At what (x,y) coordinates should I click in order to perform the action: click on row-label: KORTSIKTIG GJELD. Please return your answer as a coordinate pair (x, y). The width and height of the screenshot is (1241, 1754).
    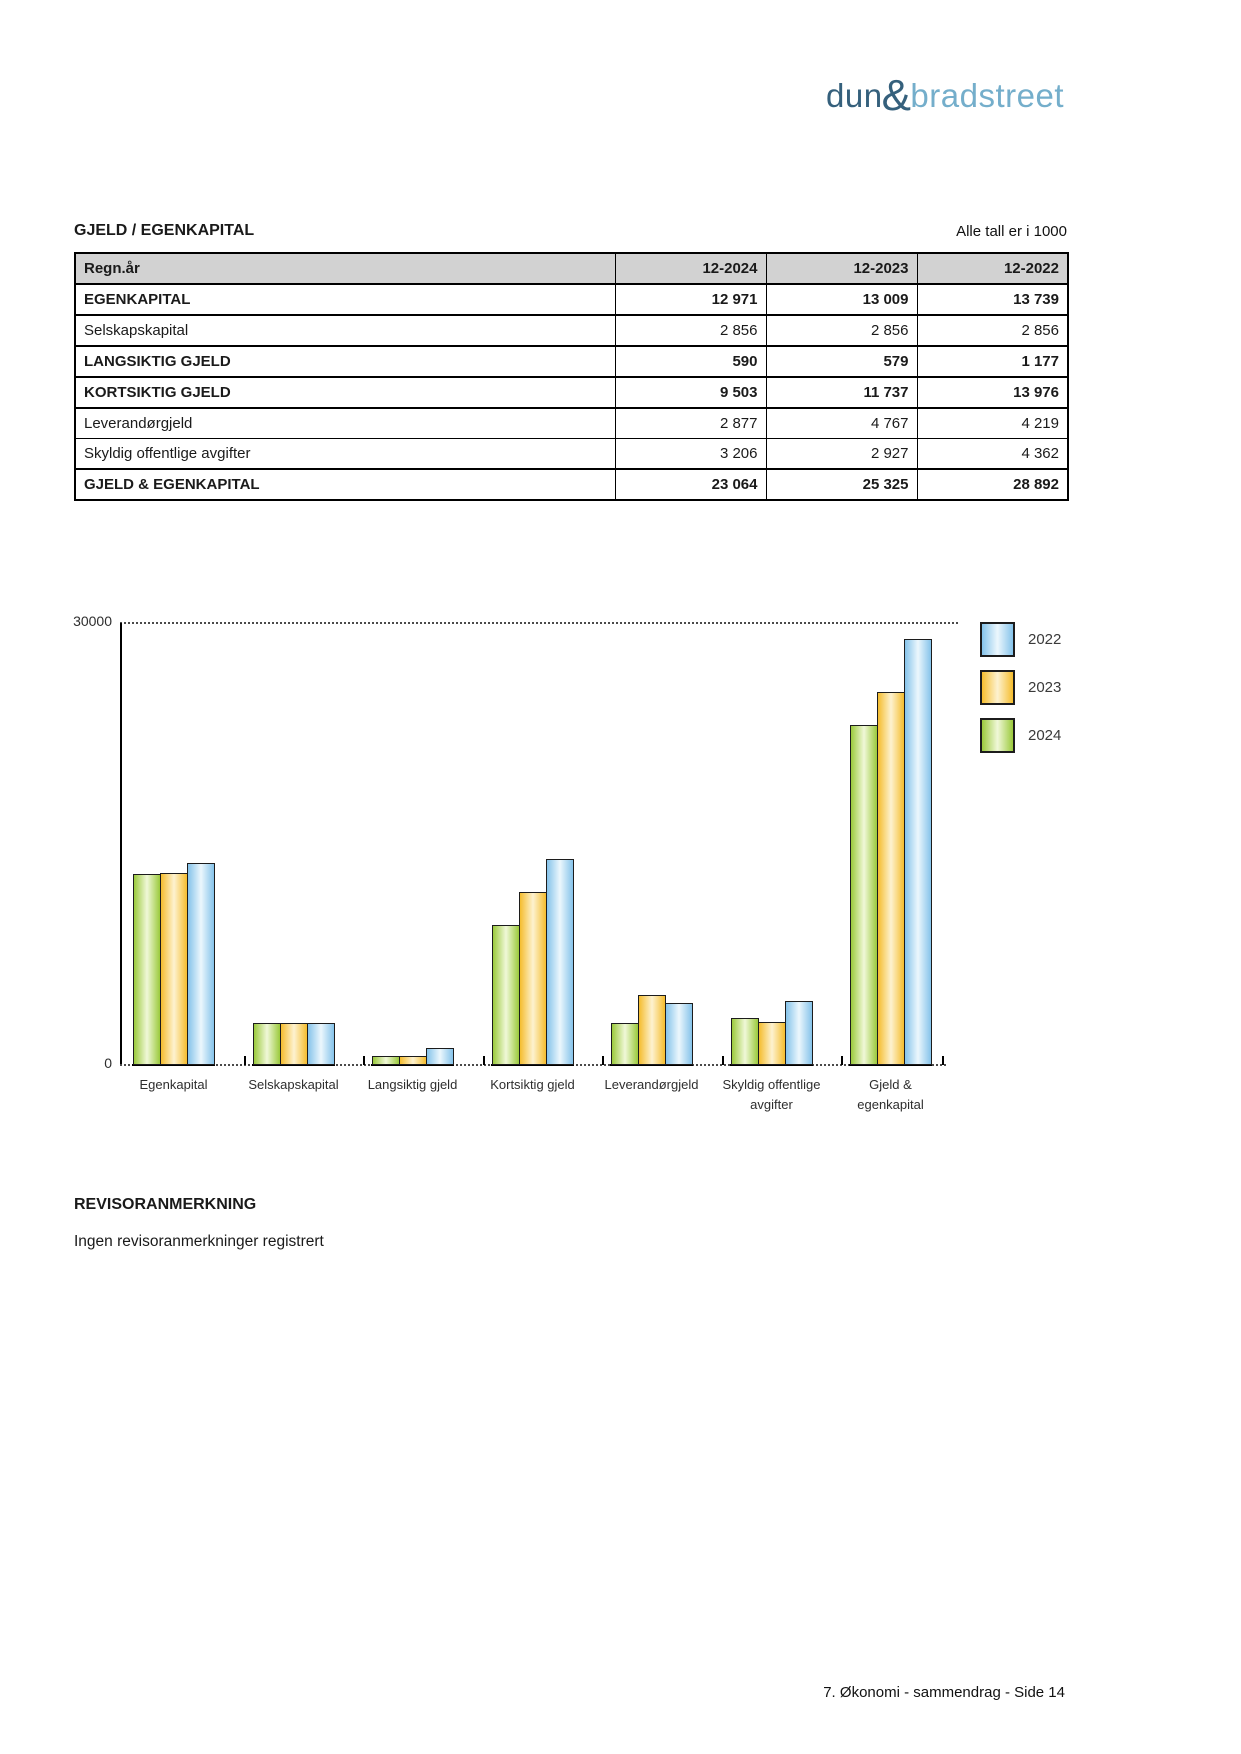
    Looking at the image, I should click on (345, 392).